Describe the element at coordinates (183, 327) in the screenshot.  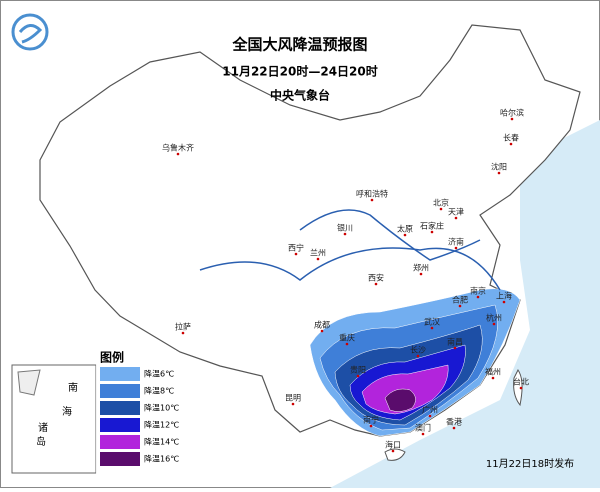
I see `city-label: 拉萨` at that location.